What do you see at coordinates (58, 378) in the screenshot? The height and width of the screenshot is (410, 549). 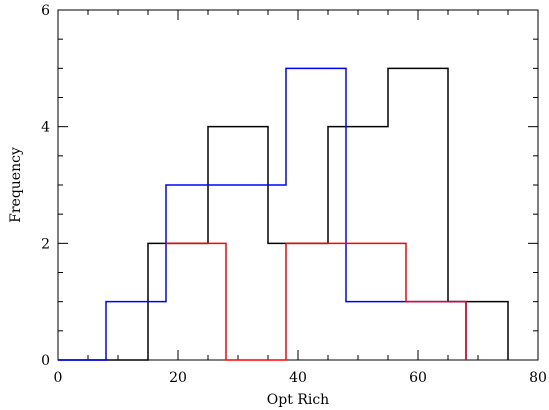 I see `x-tick-label: 0` at bounding box center [58, 378].